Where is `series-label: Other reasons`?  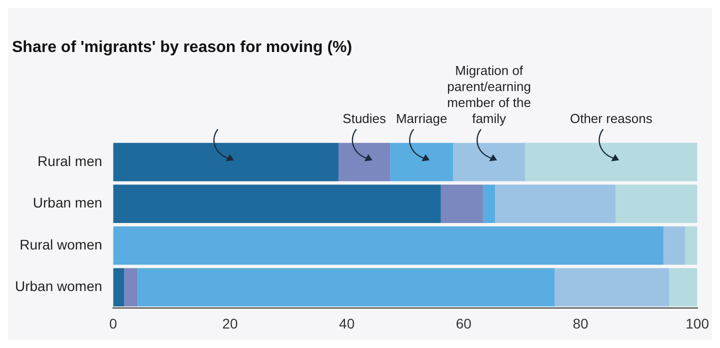
series-label: Other reasons is located at coordinates (611, 118).